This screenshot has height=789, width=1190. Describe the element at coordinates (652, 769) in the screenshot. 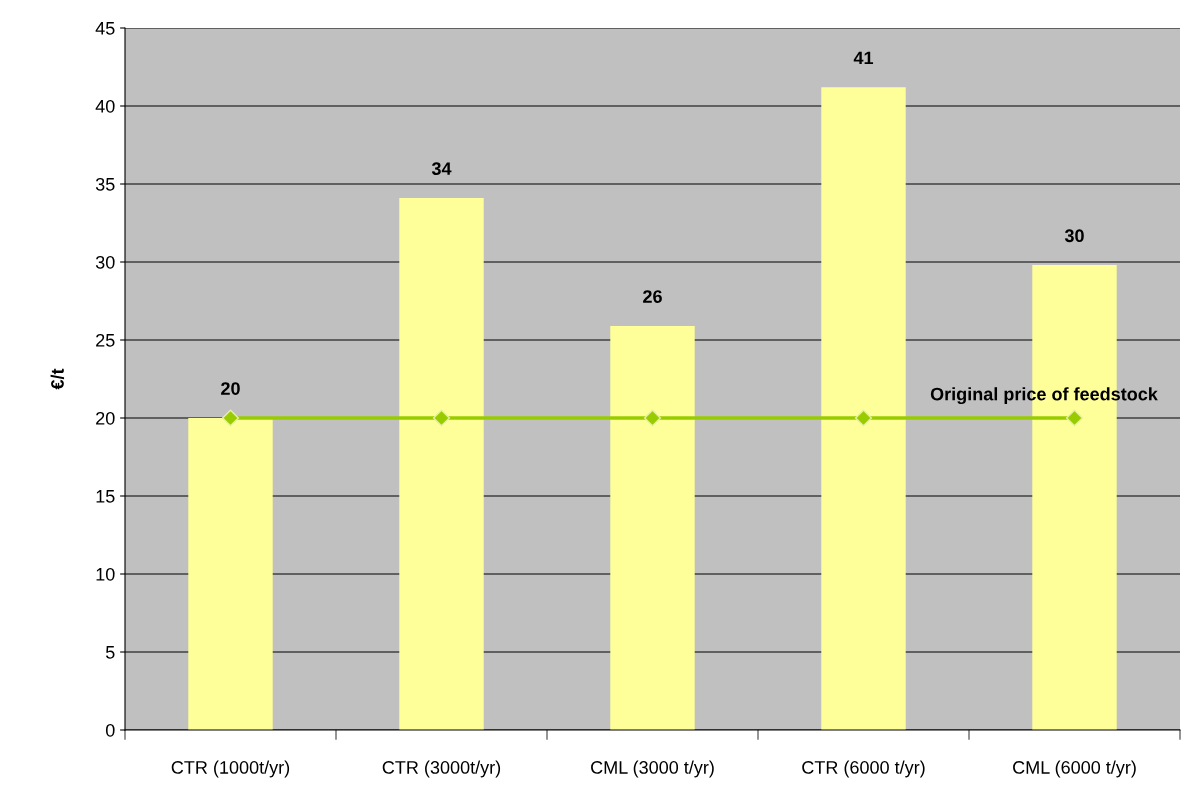

I see `x-tick-label: CML (3000 t/yr)` at that location.